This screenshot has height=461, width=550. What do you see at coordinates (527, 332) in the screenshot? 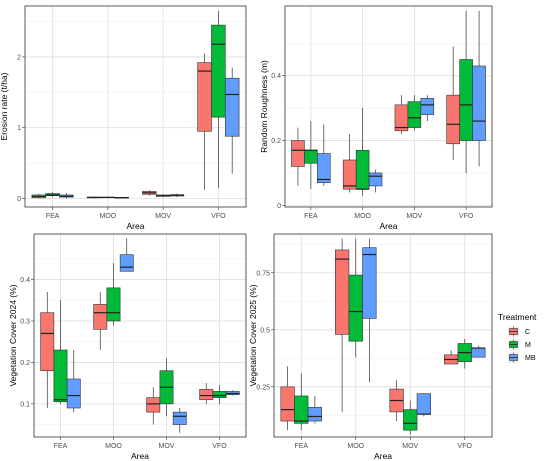
I see `legend-label: C` at bounding box center [527, 332].